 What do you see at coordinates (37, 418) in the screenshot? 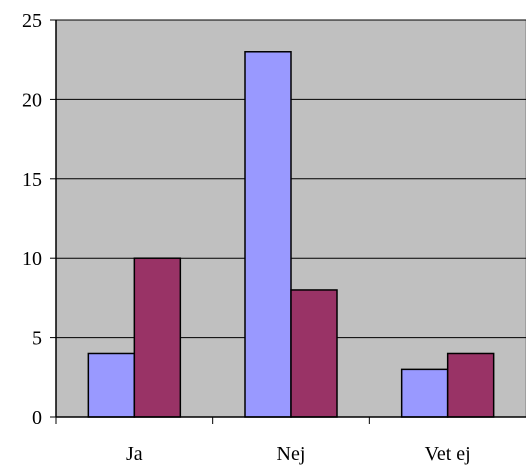
I see `y-tick-label: 0` at bounding box center [37, 418].